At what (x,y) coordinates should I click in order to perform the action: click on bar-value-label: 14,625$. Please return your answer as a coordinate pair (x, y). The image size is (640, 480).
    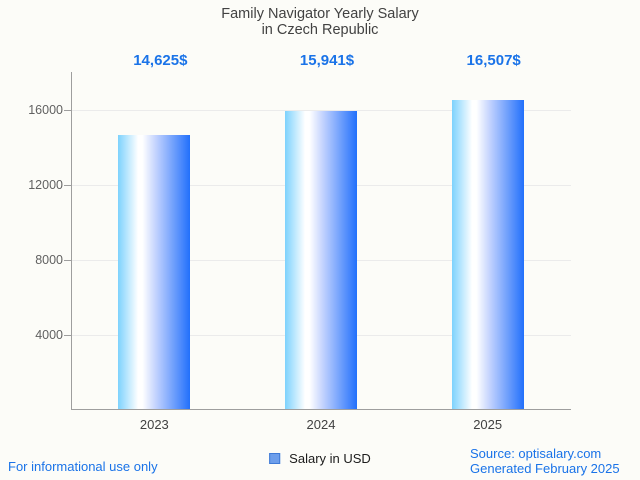
    Looking at the image, I should click on (160, 60).